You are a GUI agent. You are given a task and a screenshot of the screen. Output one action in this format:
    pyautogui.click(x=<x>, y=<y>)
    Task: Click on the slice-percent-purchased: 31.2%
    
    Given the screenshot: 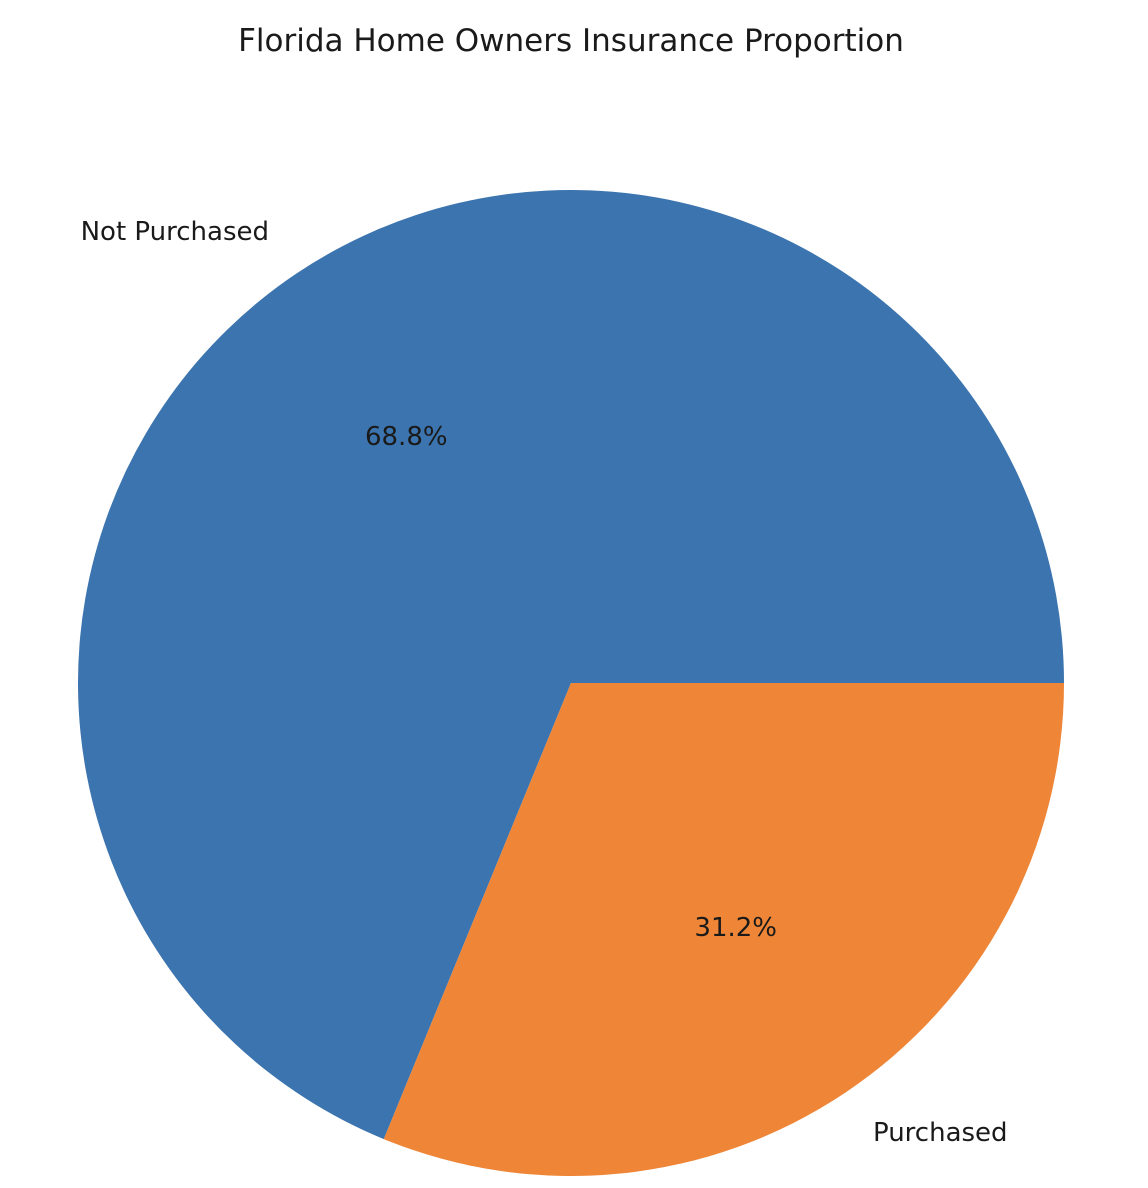 What is the action you would take?
    pyautogui.click(x=735, y=928)
    